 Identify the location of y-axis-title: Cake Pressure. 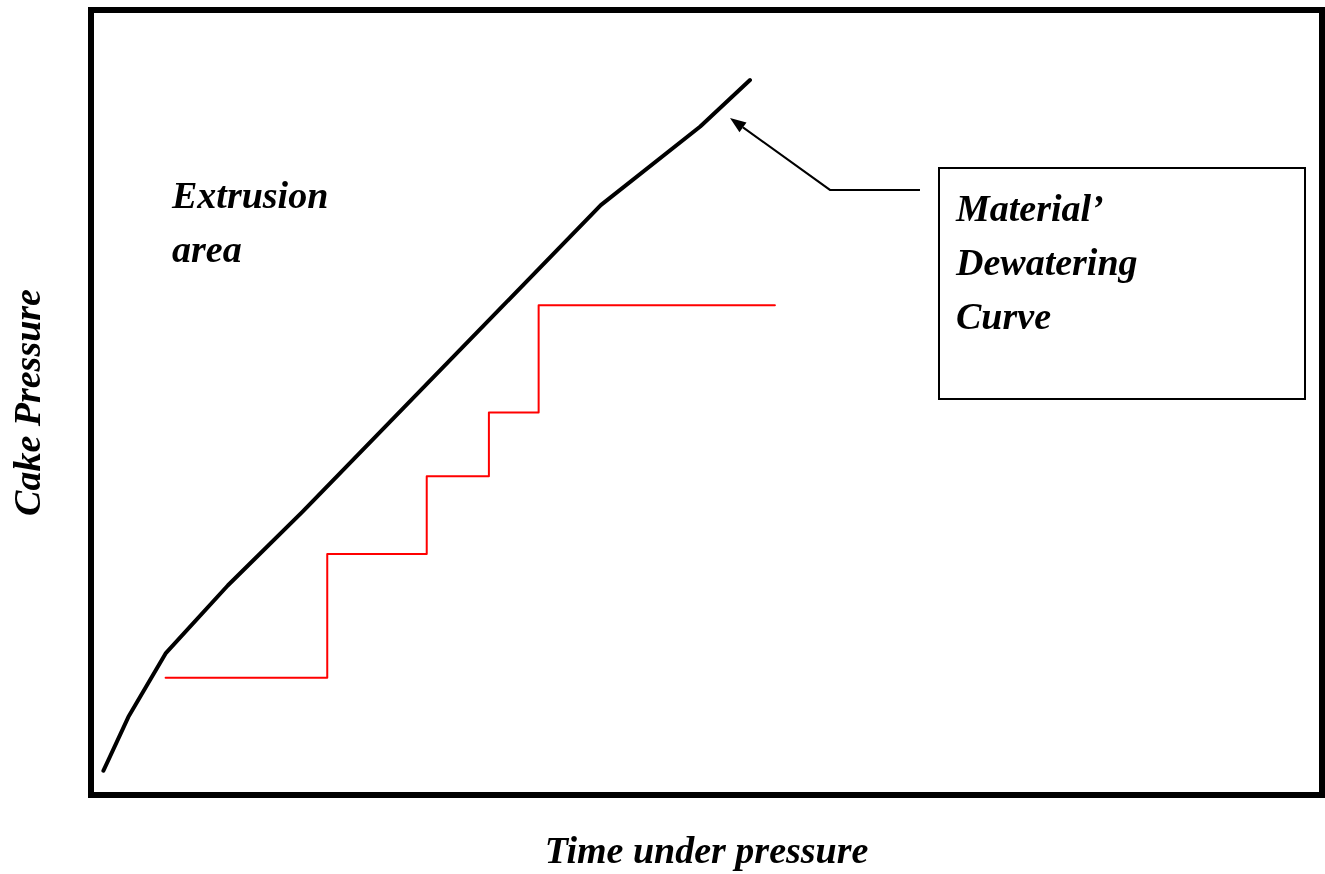
(27, 402).